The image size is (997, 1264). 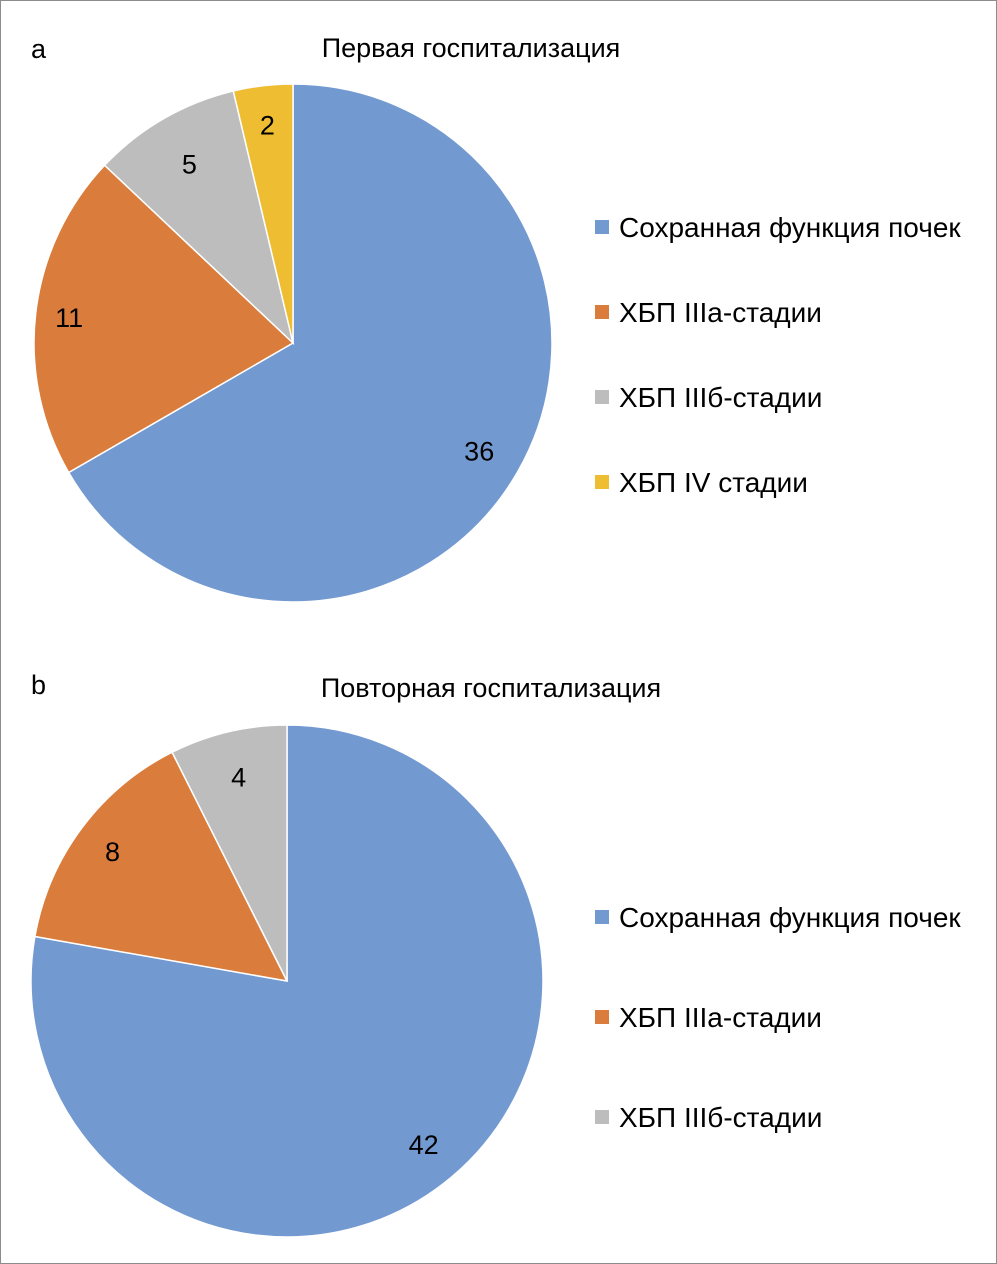 I want to click on chart-title-a: Первая госпитализация, so click(x=471, y=48).